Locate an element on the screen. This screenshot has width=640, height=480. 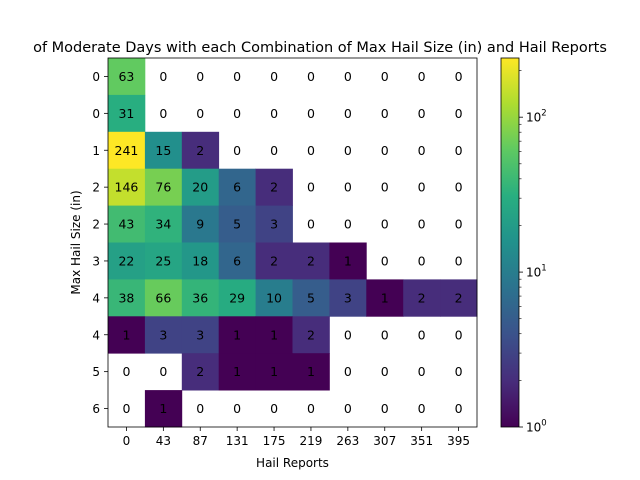
cell-value-label: 20 is located at coordinates (200, 187).